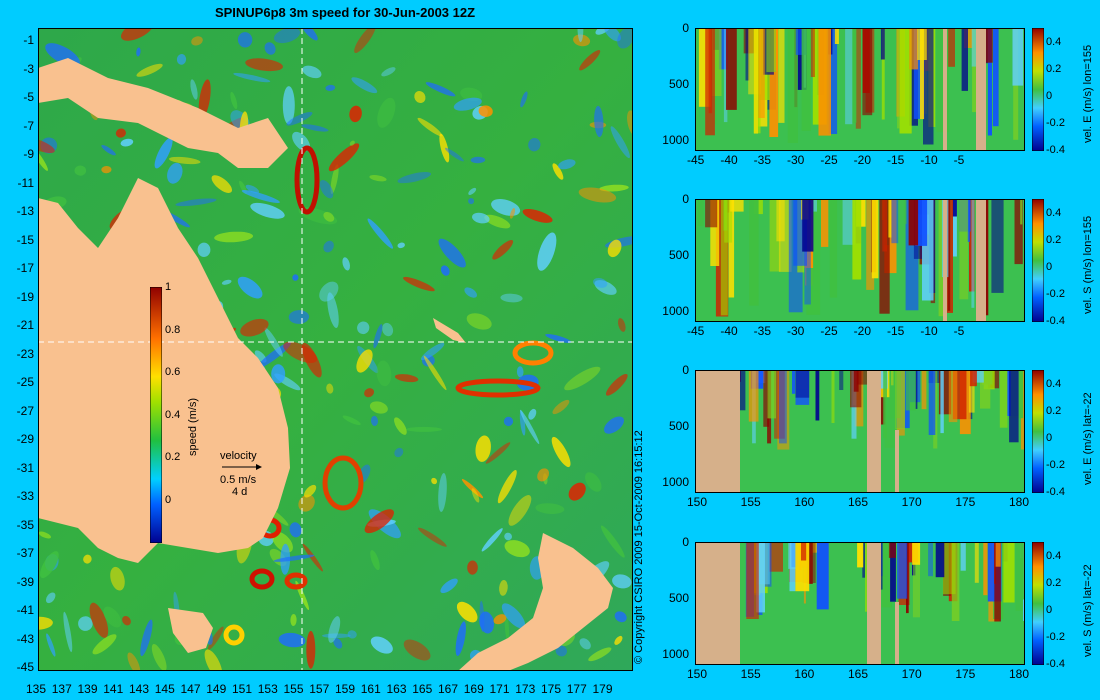  Describe the element at coordinates (61, 689) in the screenshot. I see `map-x-tick: 137` at that location.